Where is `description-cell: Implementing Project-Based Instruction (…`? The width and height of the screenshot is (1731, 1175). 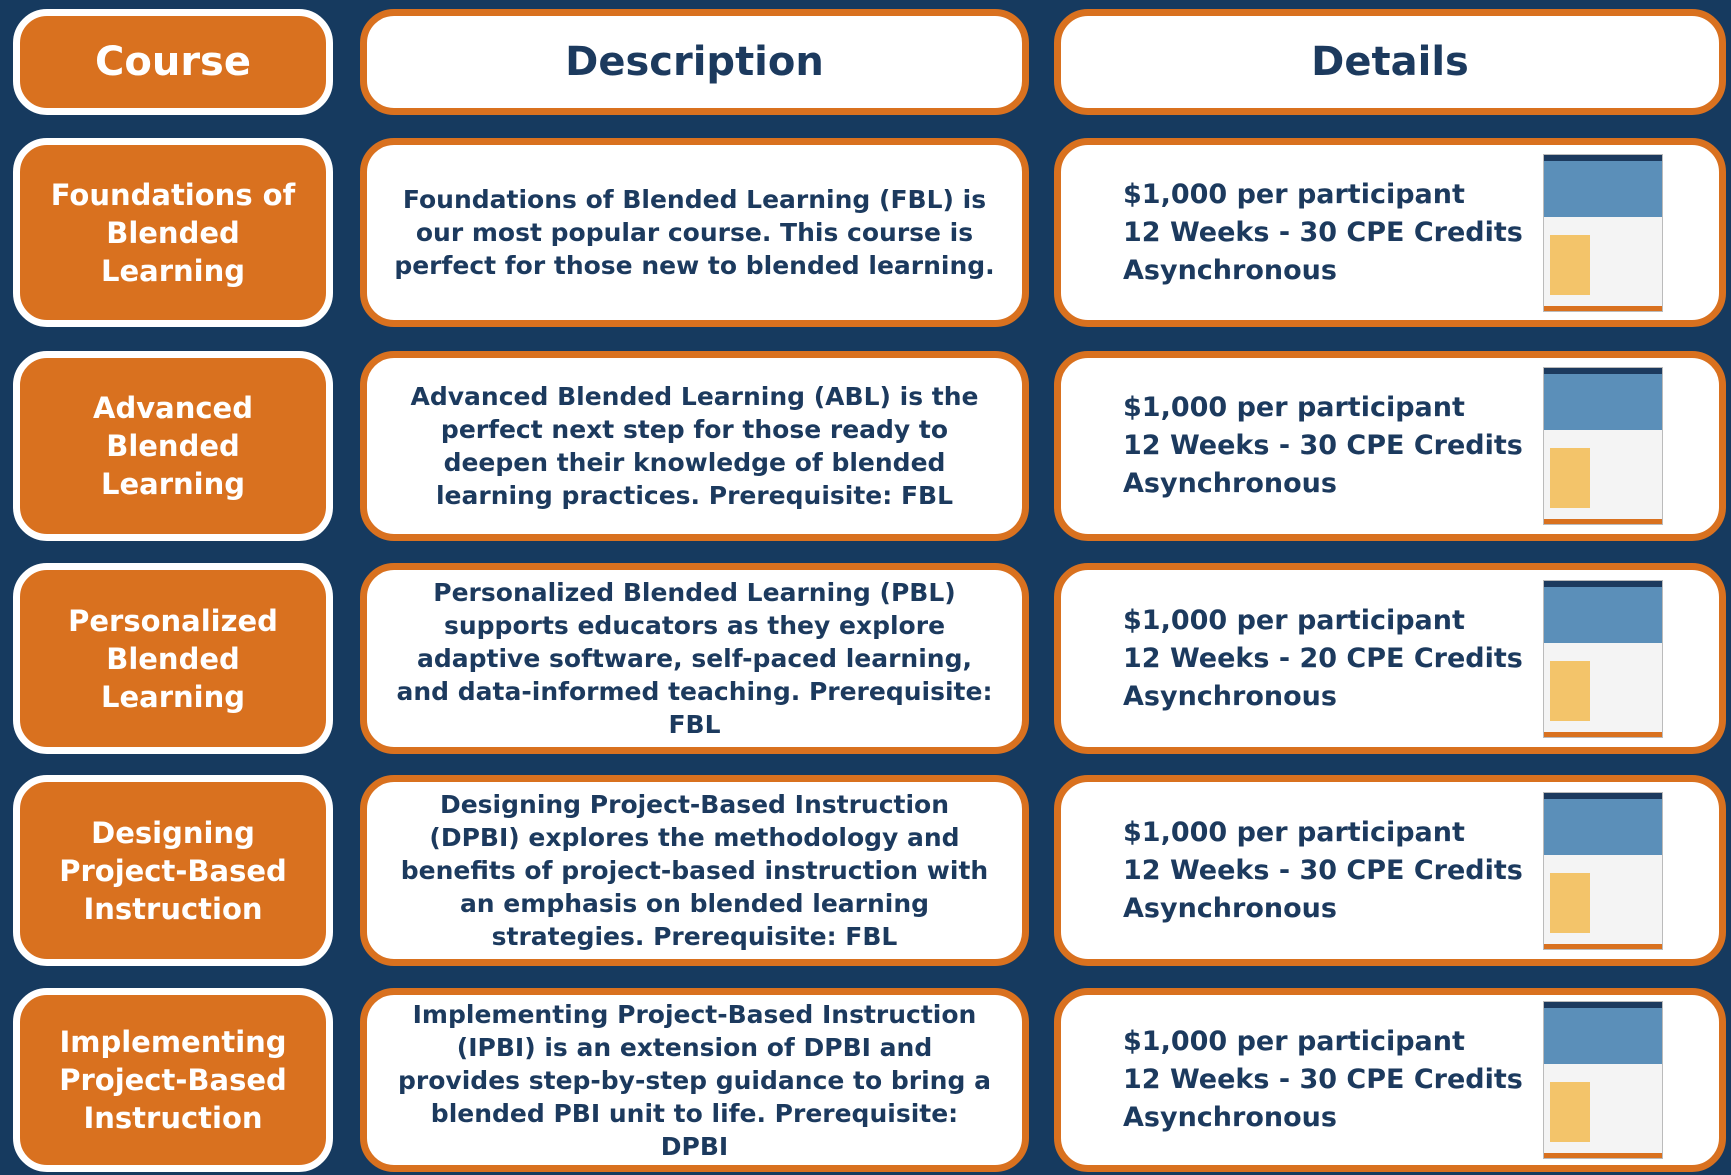
description-cell: Implementing Project-Based Instruction (… is located at coordinates (694, 1080).